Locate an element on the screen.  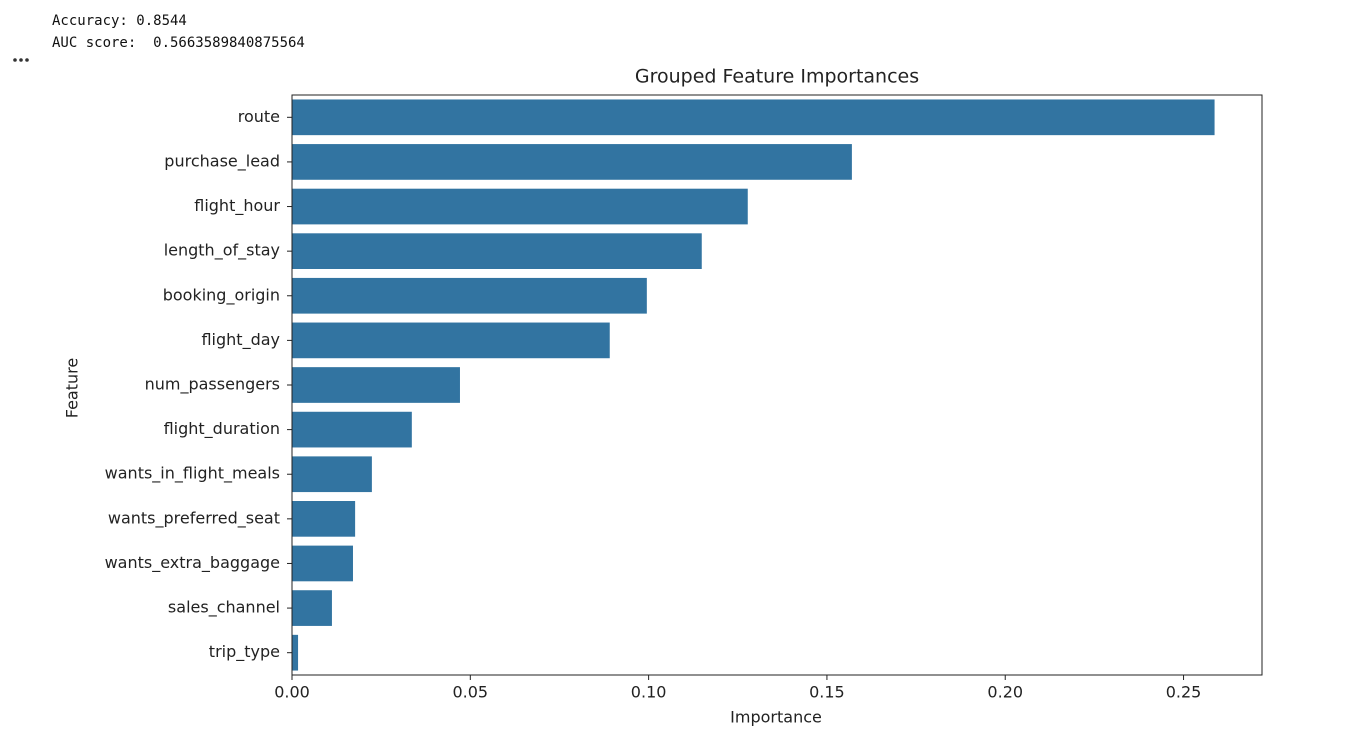
output-line: AUC score: 0.5663589840875564 is located at coordinates (178, 43).